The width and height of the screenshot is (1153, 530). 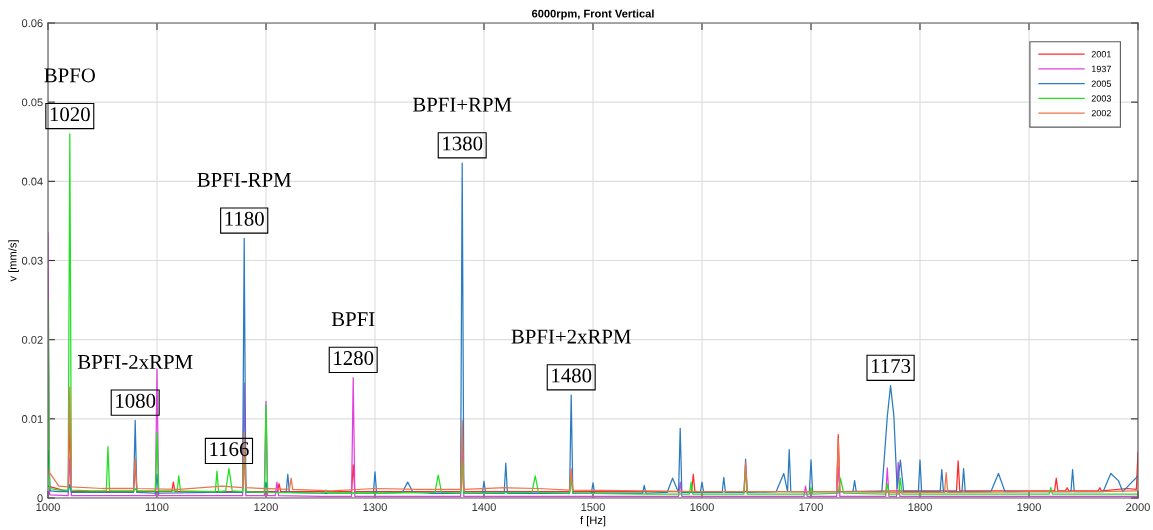 I want to click on annotation: 1080, so click(x=136, y=400).